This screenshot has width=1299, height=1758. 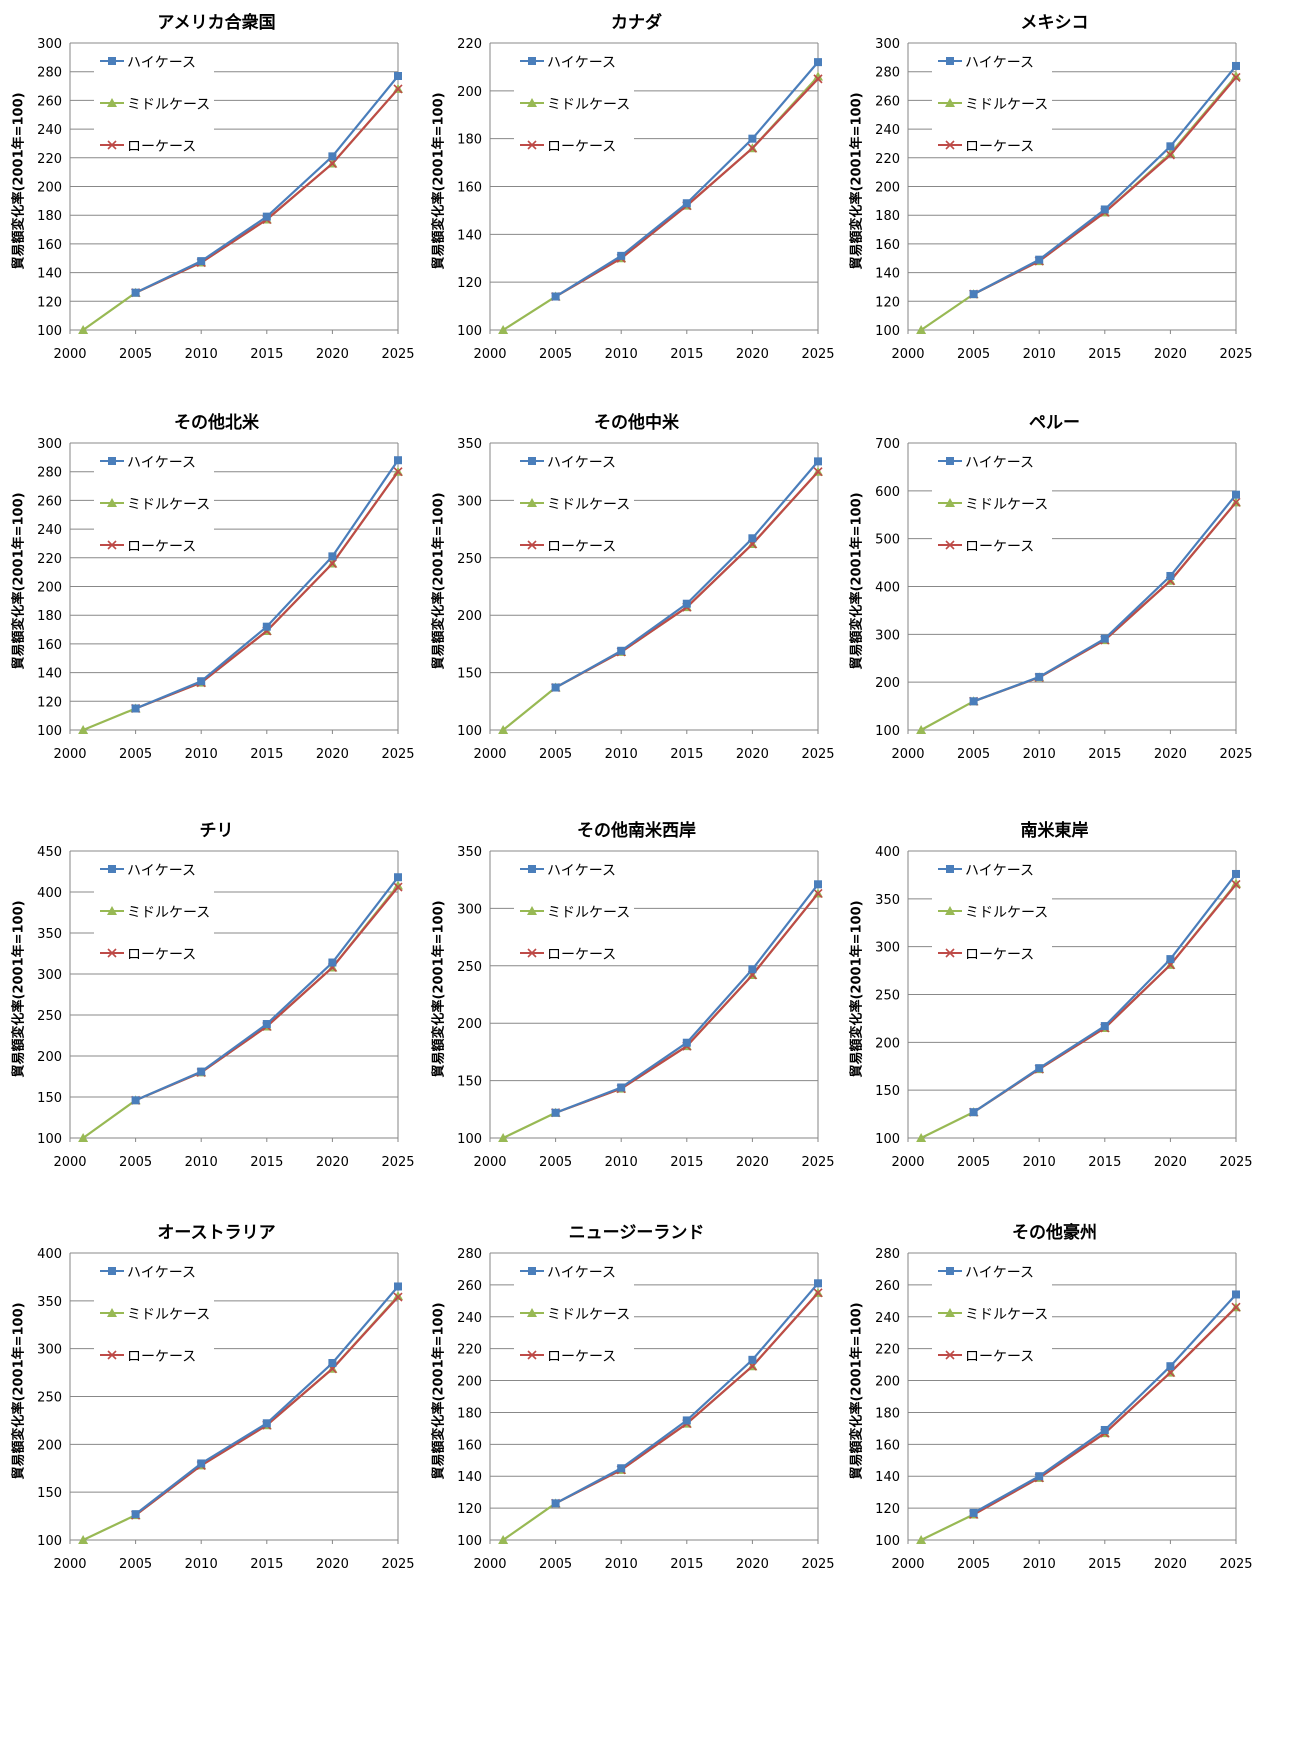 What do you see at coordinates (469, 283) in the screenshot?
I see `y-tick-label: 120` at bounding box center [469, 283].